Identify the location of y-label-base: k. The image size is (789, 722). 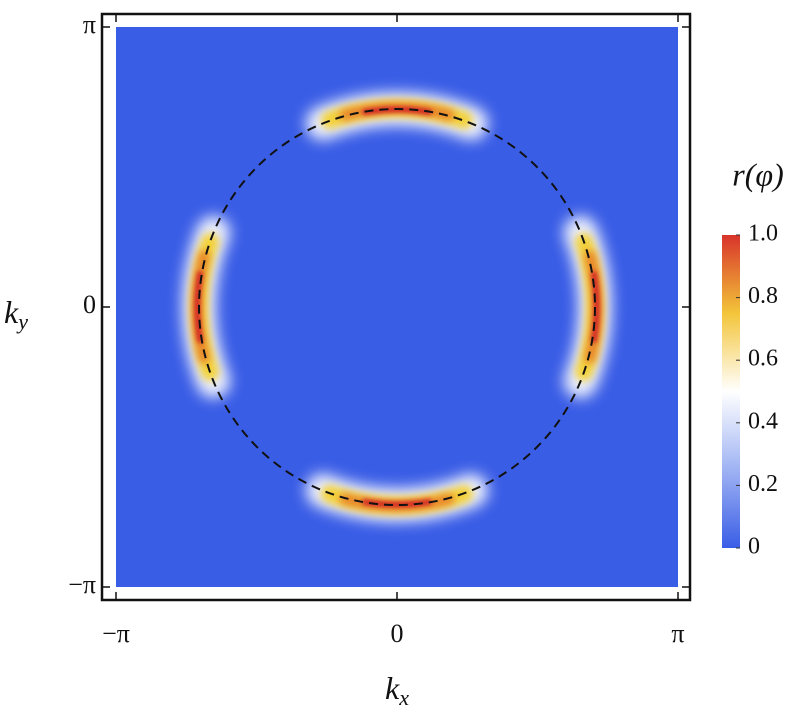
(11, 312).